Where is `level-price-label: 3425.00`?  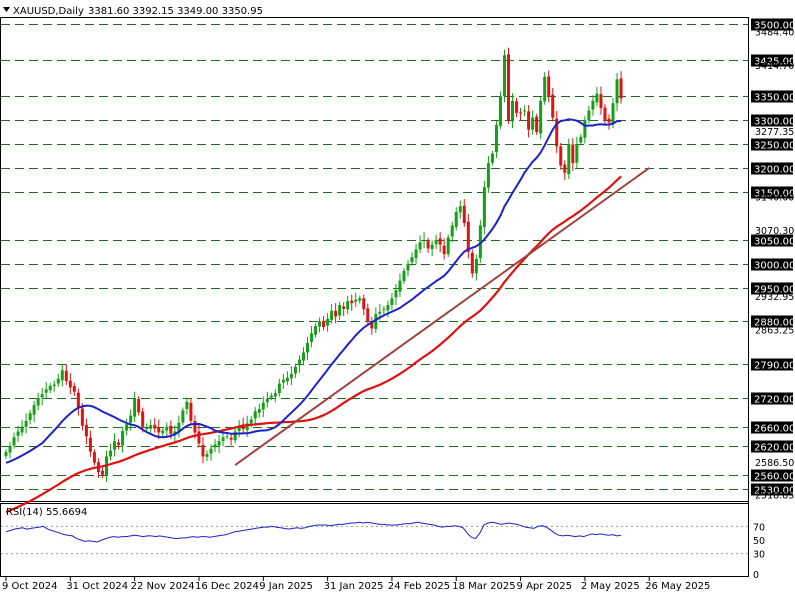 level-price-label: 3425.00 is located at coordinates (774, 62).